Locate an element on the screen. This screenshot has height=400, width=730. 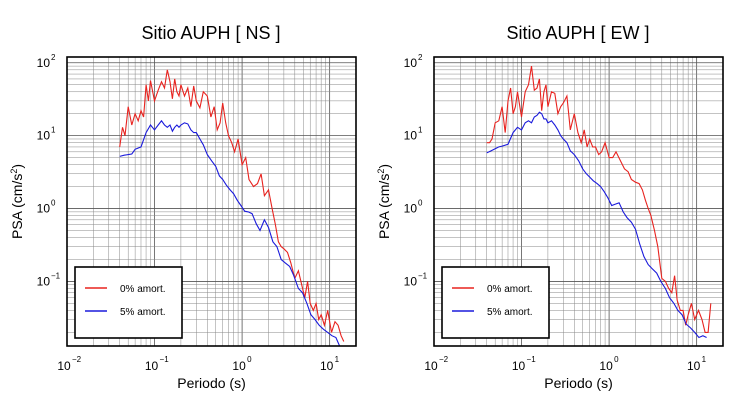
chart-title: Sitio AUPH [ NS ] is located at coordinates (210, 33).